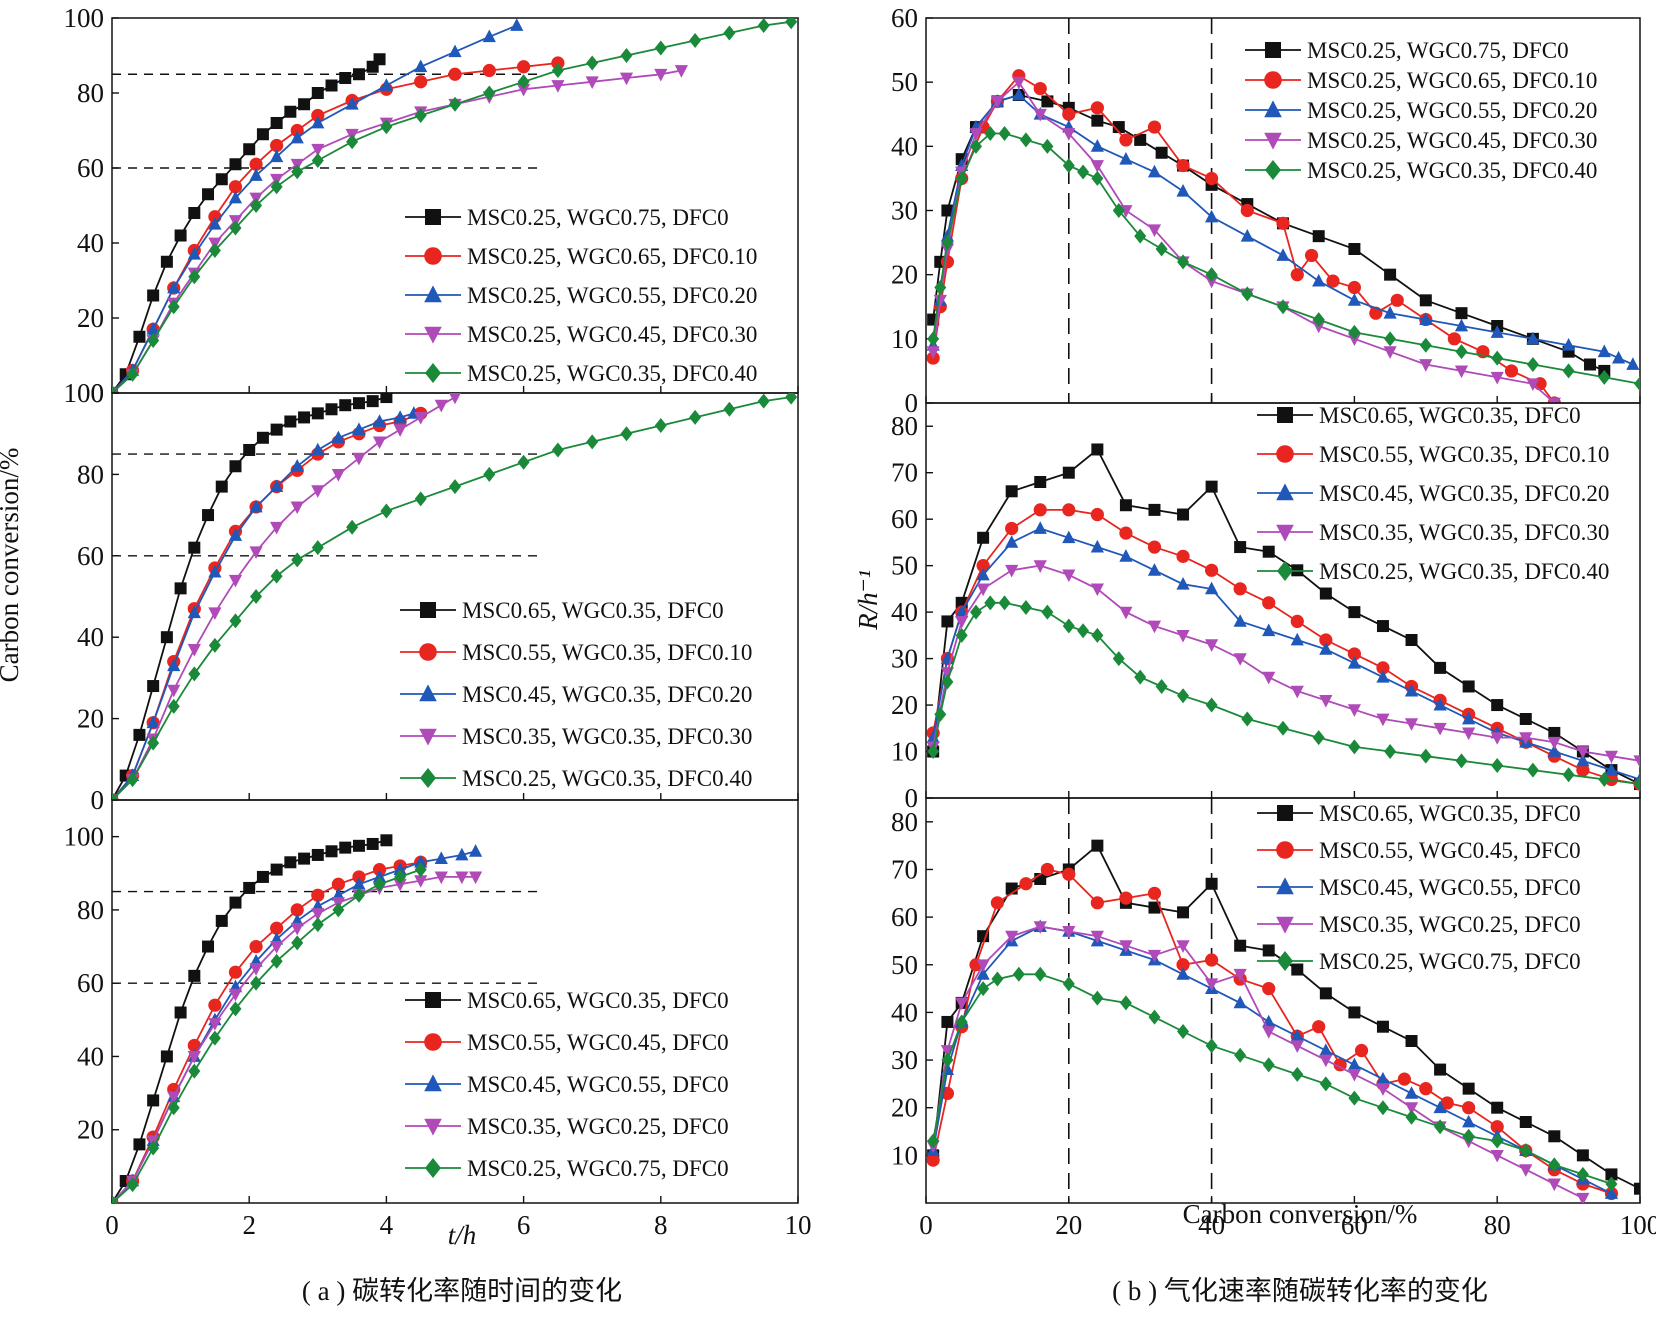 This screenshot has height=1341, width=1656. I want to click on series-magenta, so click(286, 596).